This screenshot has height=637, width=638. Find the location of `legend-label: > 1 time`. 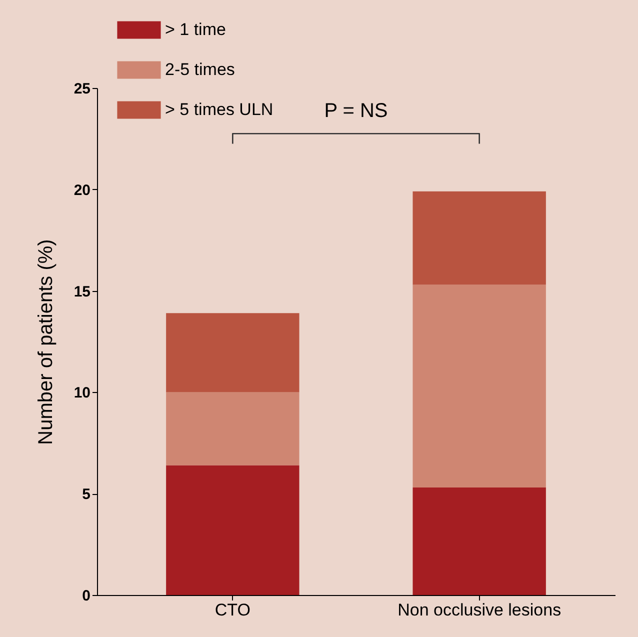

legend-label: > 1 time is located at coordinates (195, 29).